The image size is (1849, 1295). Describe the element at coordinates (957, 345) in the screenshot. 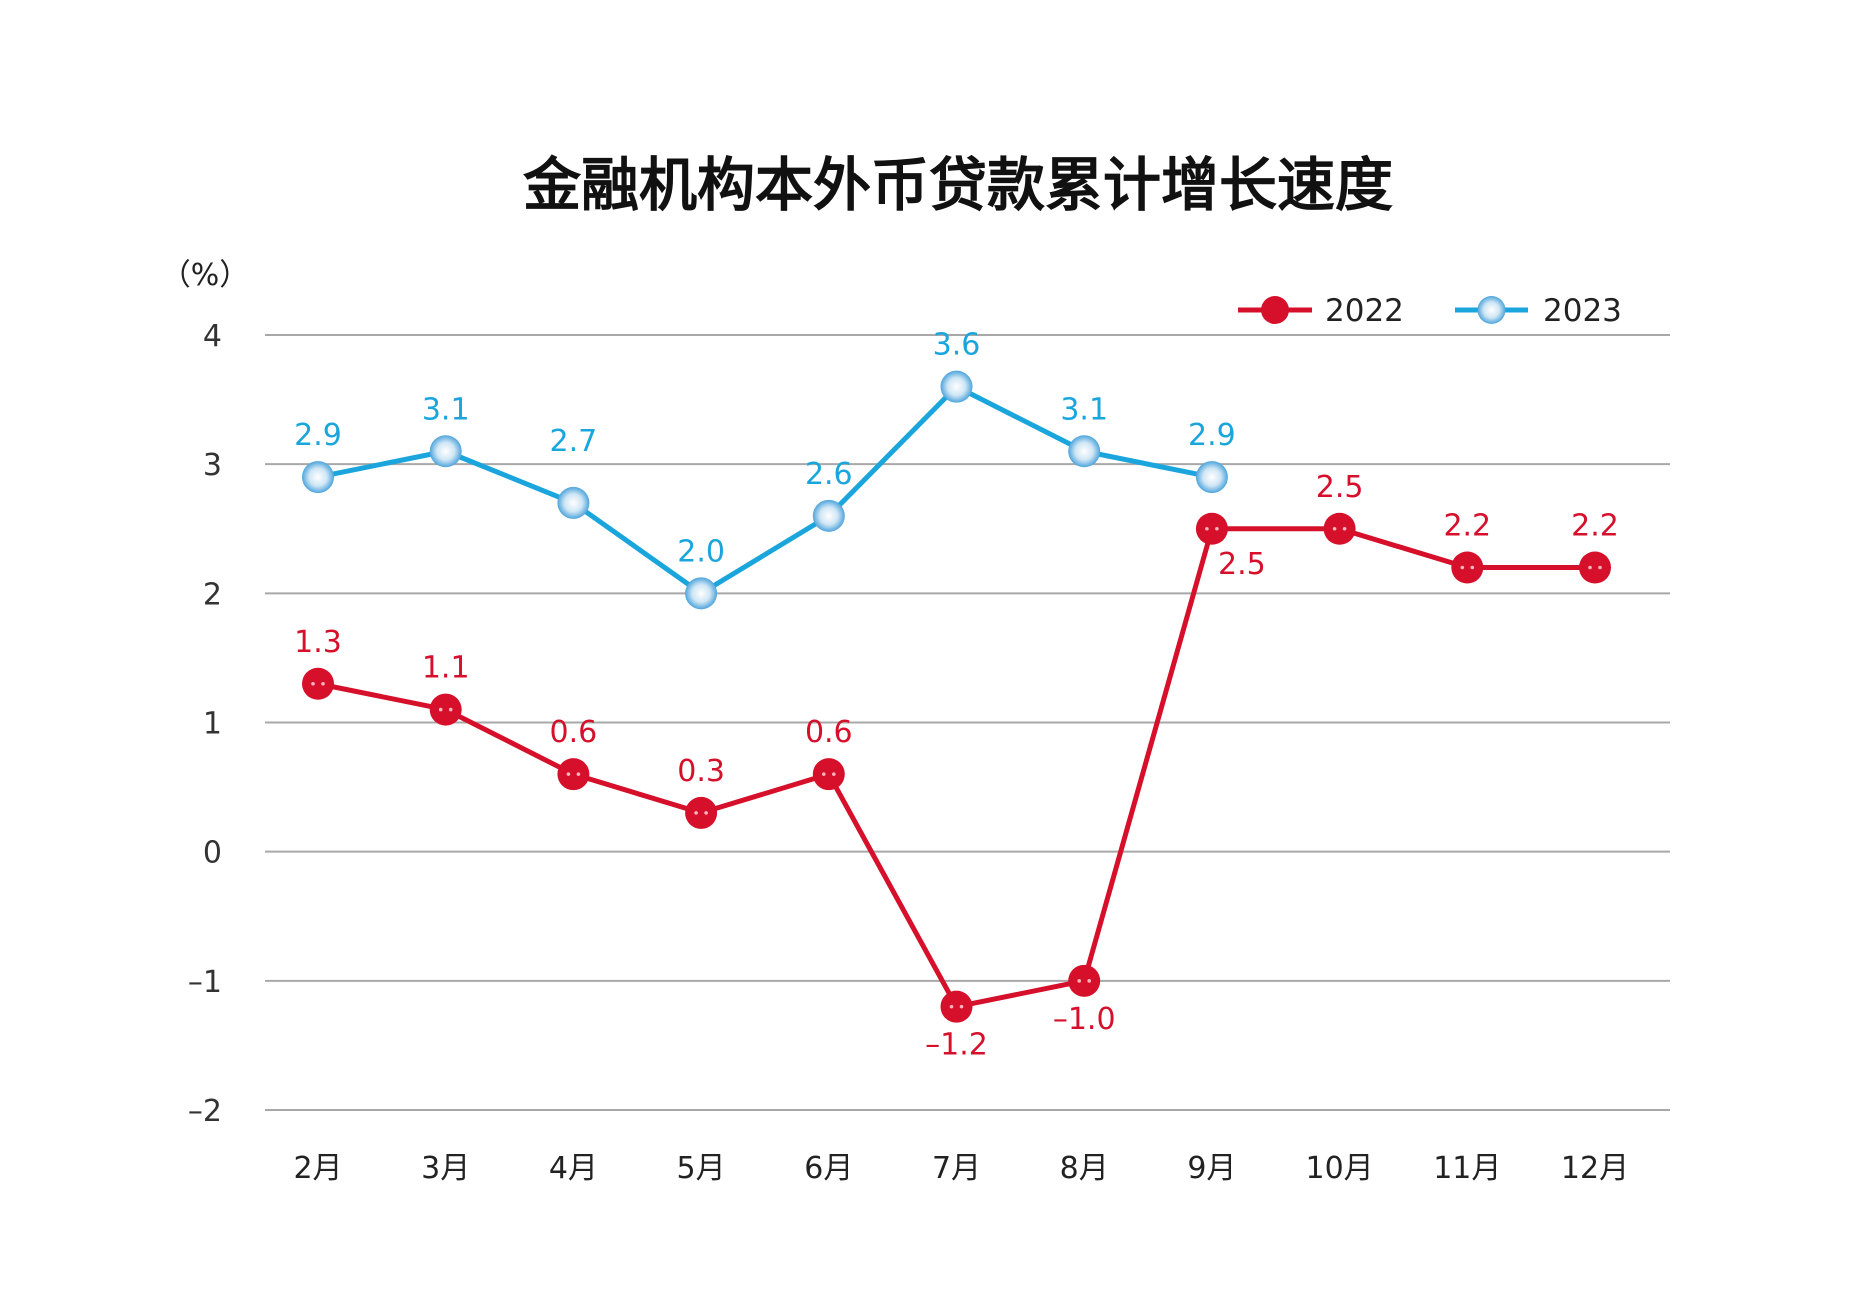

I see `data-label: 3.6` at that location.